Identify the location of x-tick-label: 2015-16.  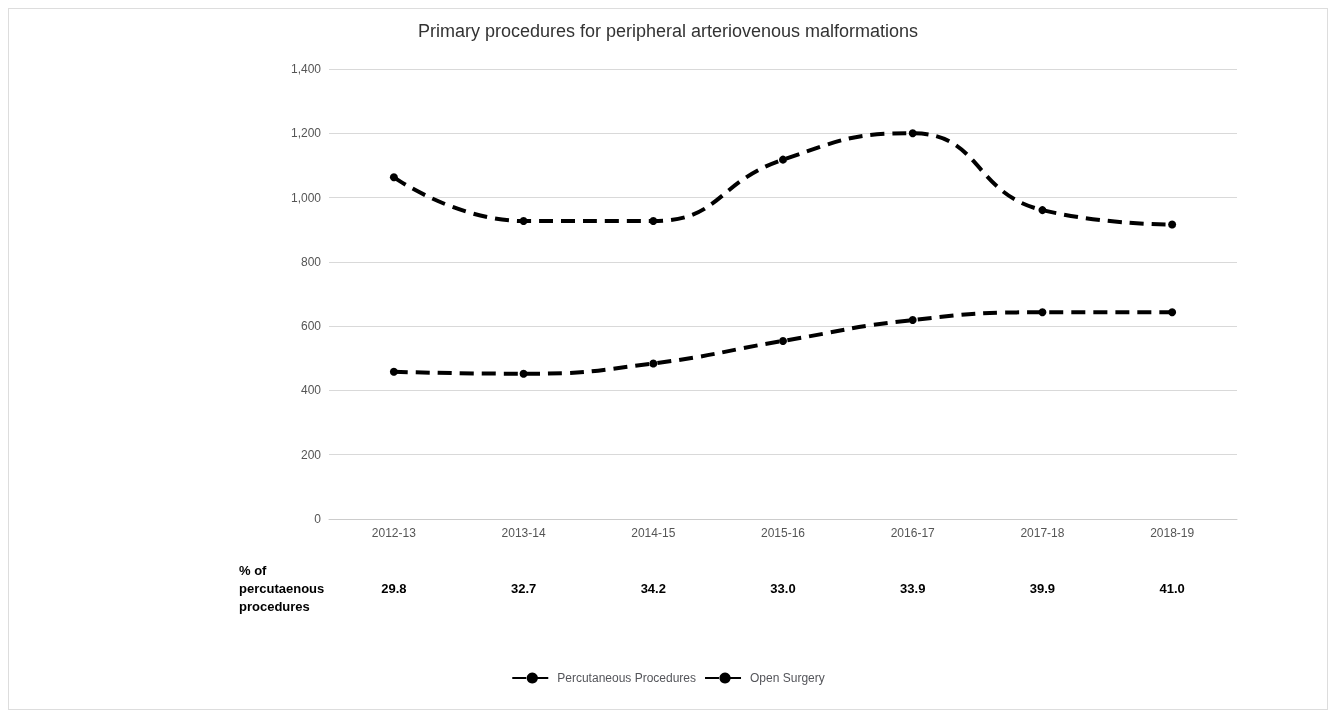
(783, 533).